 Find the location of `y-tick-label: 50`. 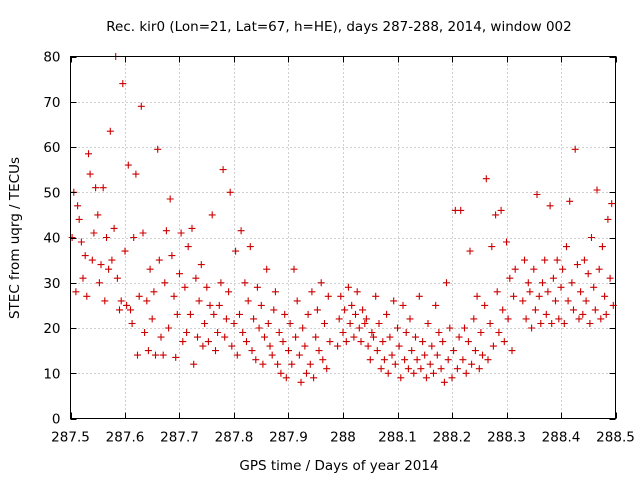

y-tick-label: 50 is located at coordinates (51, 193).